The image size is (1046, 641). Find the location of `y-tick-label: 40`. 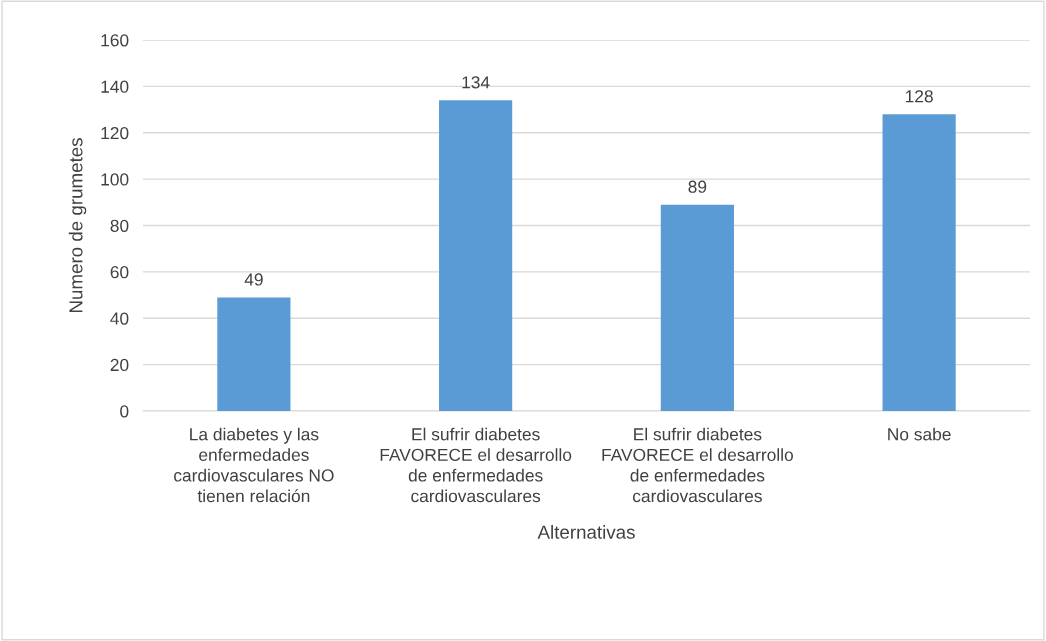

y-tick-label: 40 is located at coordinates (119, 318).